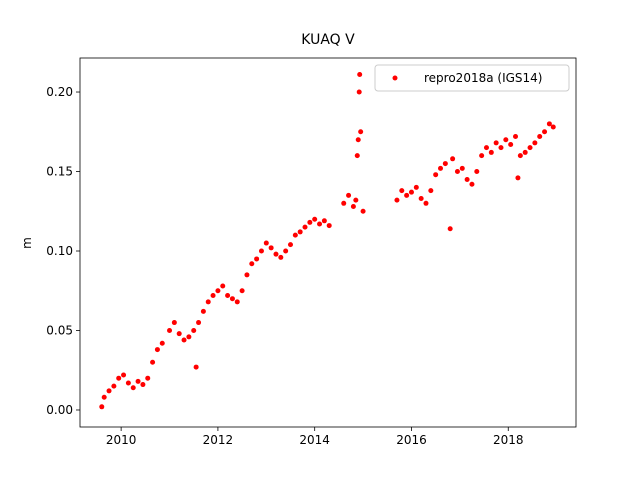 The height and width of the screenshot is (484, 640). Describe the element at coordinates (27, 243) in the screenshot. I see `y-axis-label: m` at that location.